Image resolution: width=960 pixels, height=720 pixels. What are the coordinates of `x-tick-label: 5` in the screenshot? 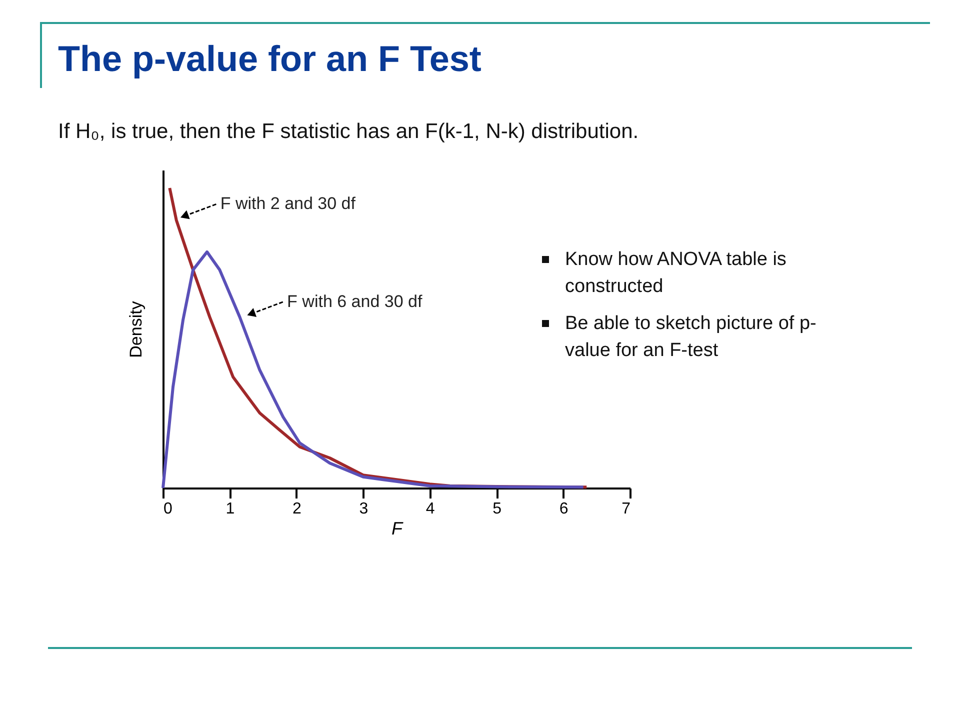 It's located at (497, 509).